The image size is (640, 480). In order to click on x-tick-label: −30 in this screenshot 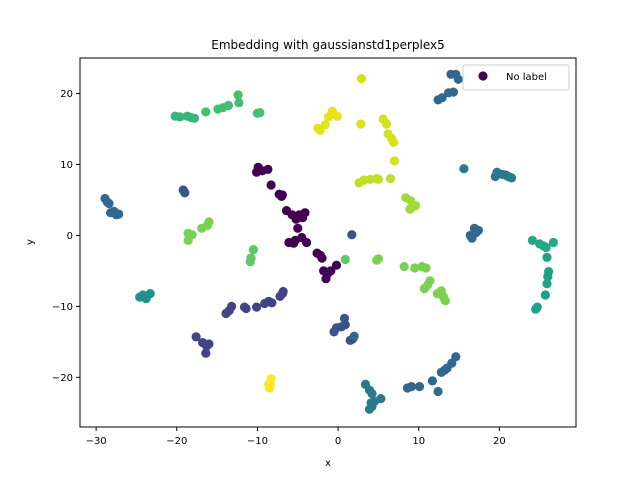, I will do `click(96, 441)`.